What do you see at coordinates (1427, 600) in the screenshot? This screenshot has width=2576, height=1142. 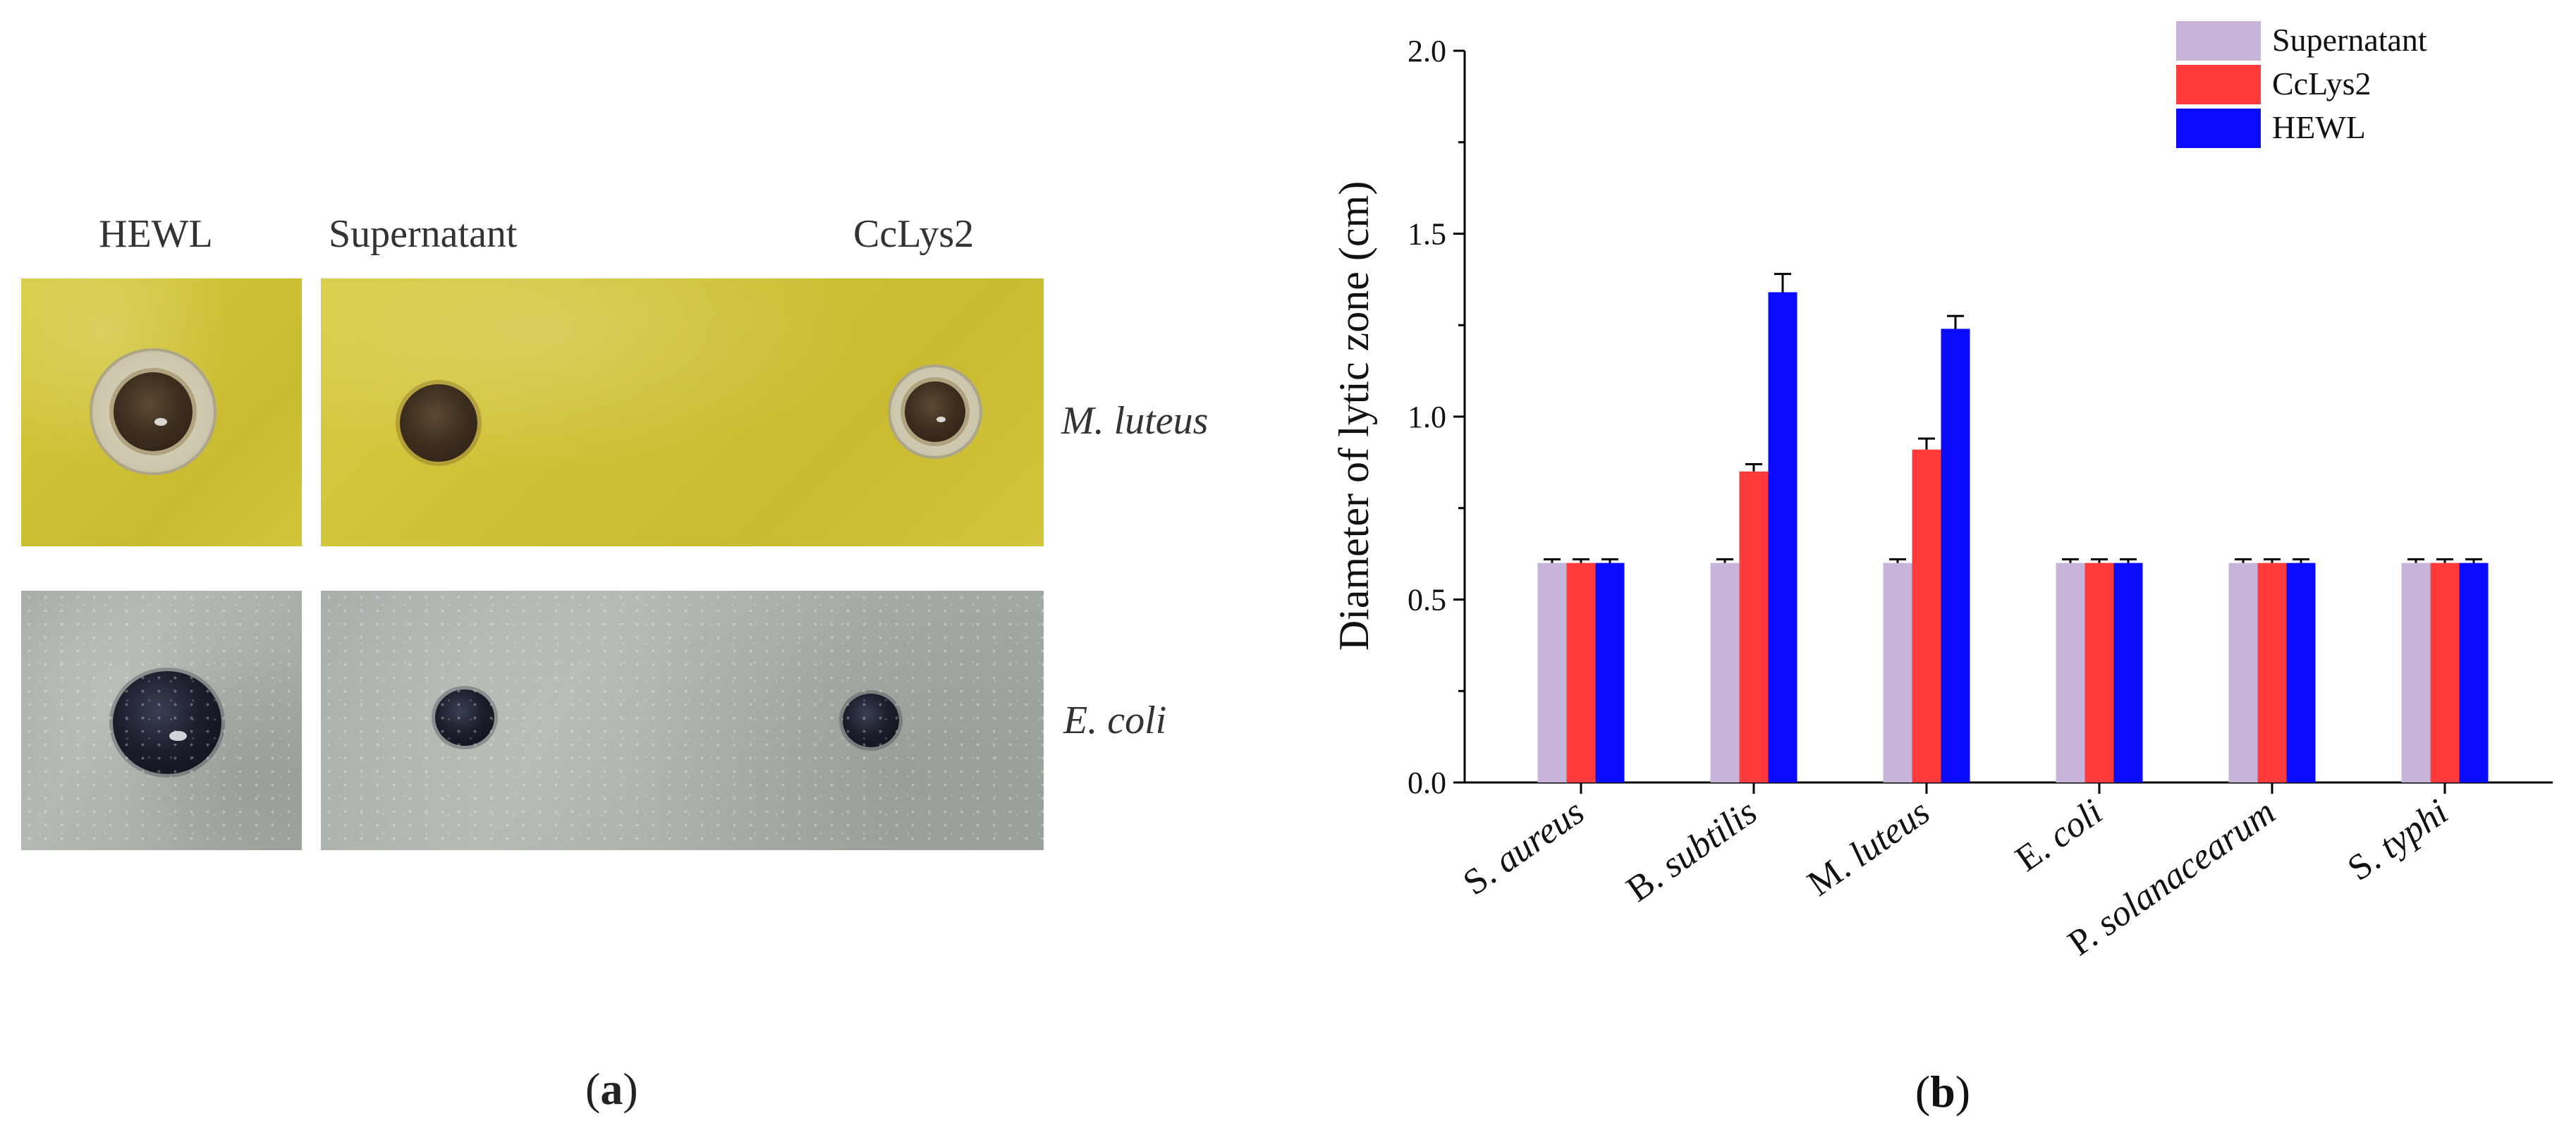 I see `y-tick-label: 0.5` at bounding box center [1427, 600].